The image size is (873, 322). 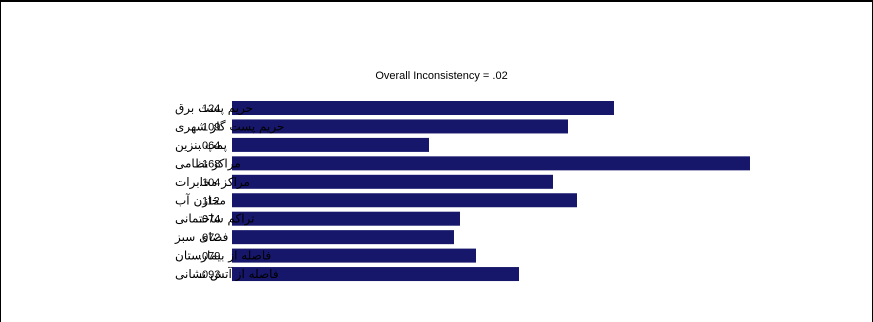 What do you see at coordinates (209, 257) in the screenshot?
I see `value-label-9: .079` at bounding box center [209, 257].